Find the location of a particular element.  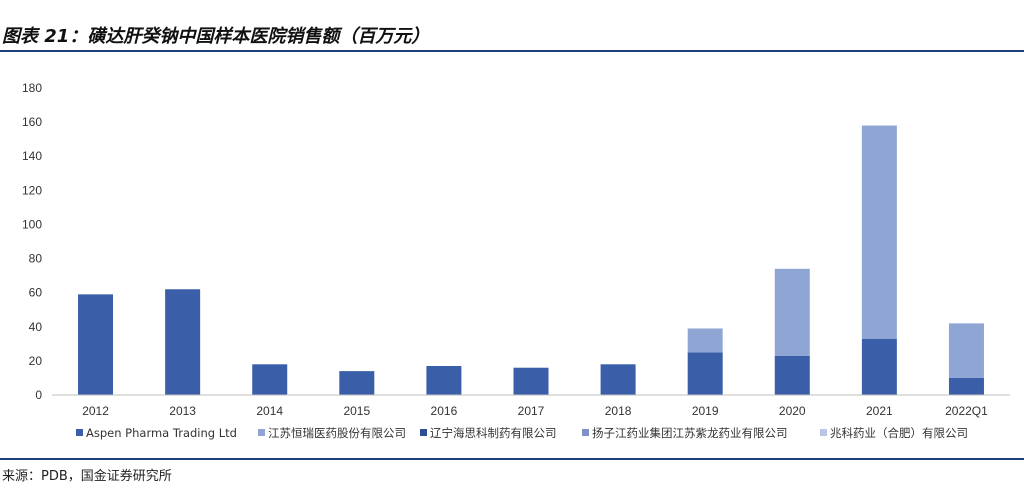

y-tick-label: 160 is located at coordinates (32, 122).